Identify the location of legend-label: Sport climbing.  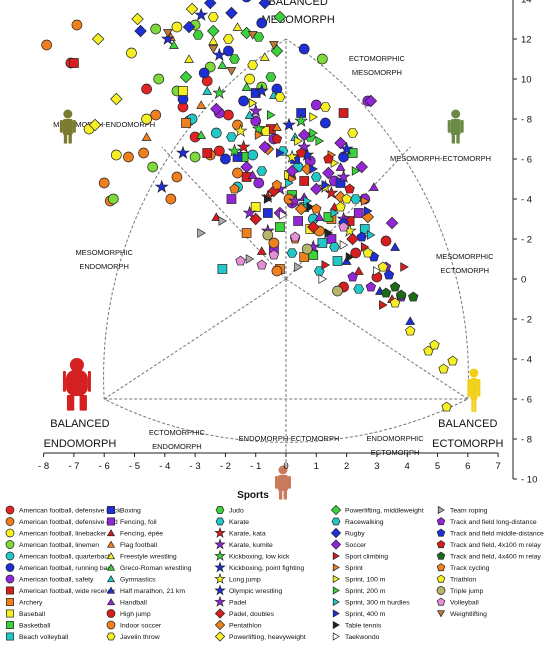
(366, 557).